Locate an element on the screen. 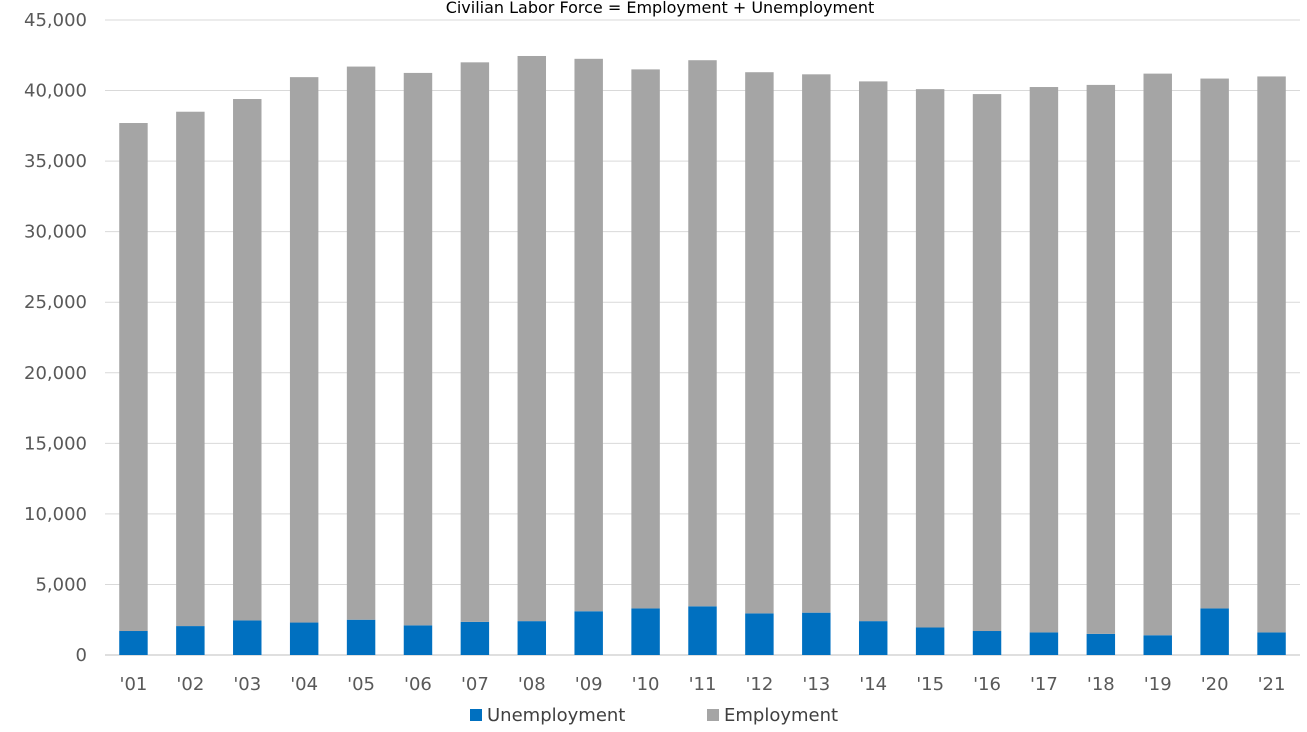 This screenshot has height=732, width=1307. legend-label-employment: Employment is located at coordinates (781, 715).